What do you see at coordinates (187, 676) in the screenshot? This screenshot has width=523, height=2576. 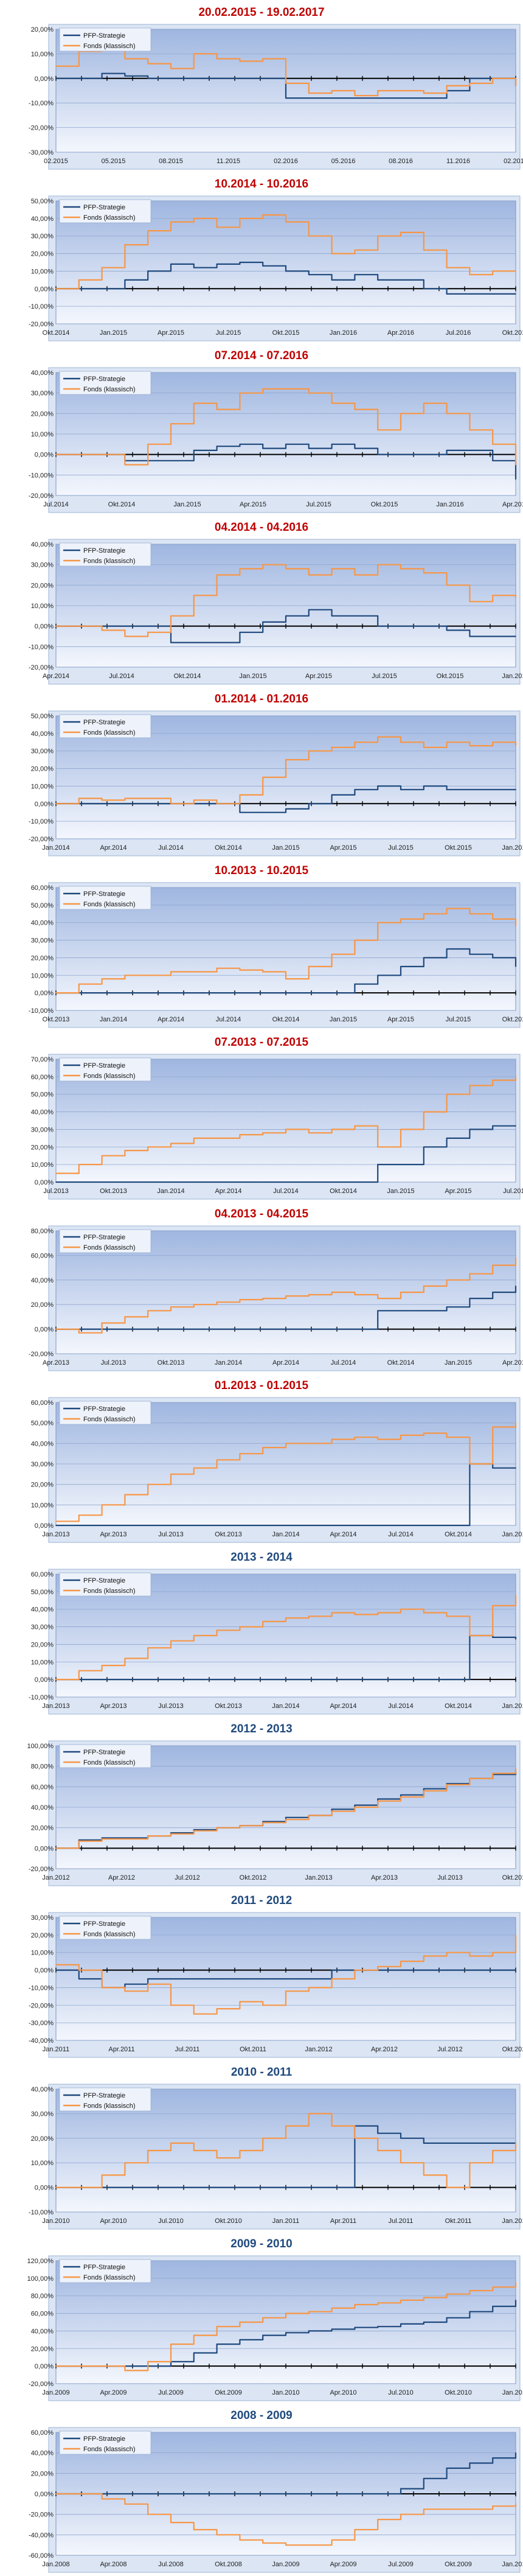 I see `x-tick-label: Okt.2014` at bounding box center [187, 676].